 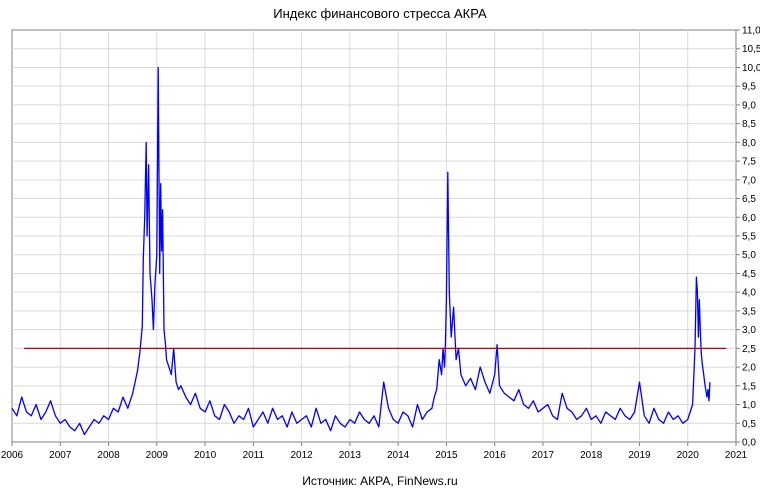 I want to click on y-tick-label: 6,5, so click(x=749, y=199).